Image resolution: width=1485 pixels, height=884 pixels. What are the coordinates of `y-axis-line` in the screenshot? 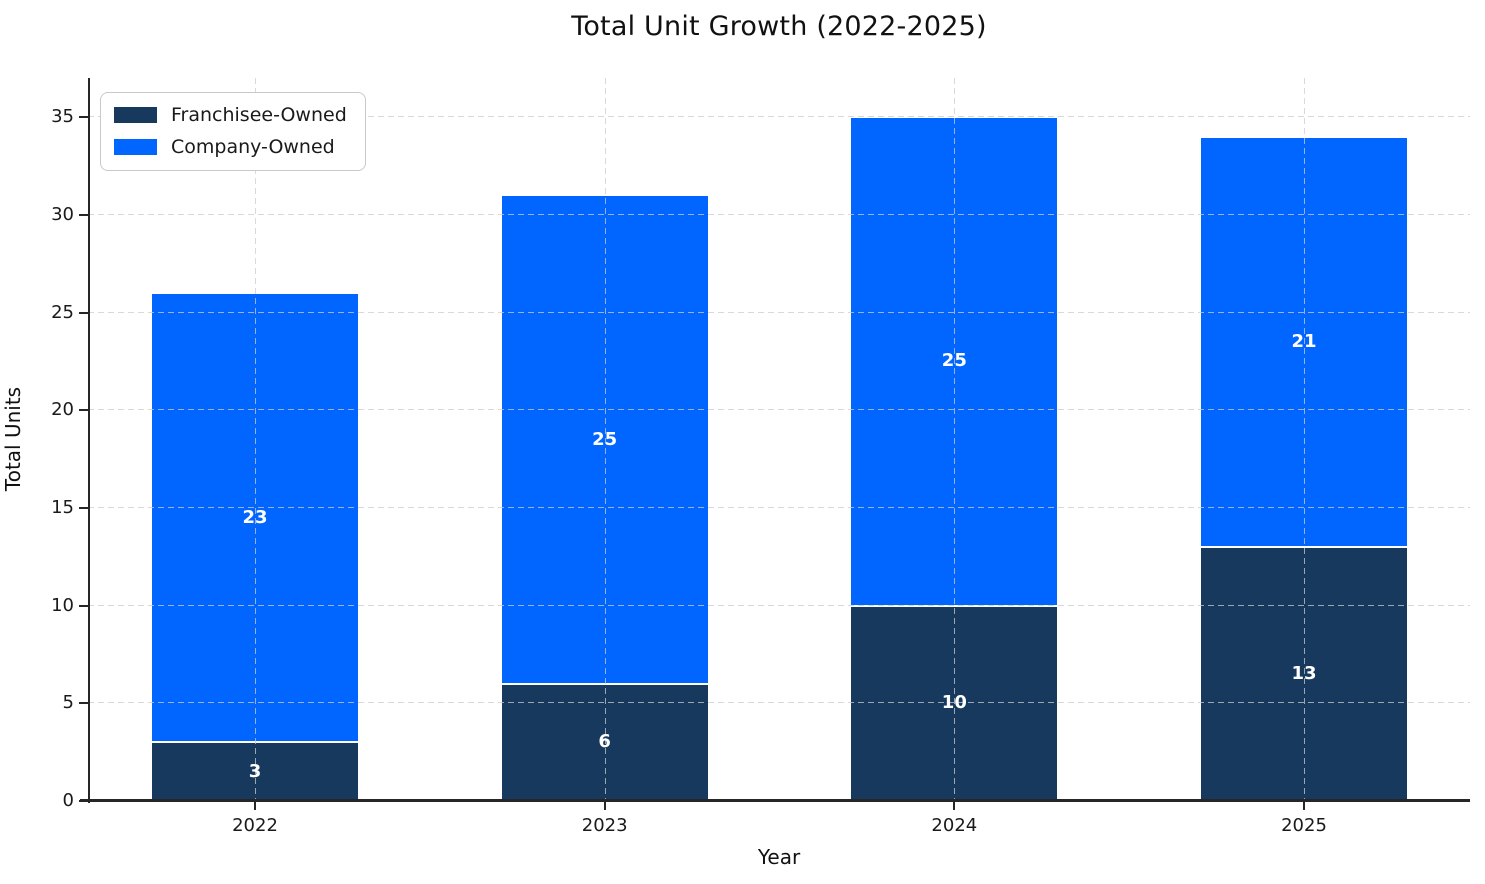 It's located at (89, 440).